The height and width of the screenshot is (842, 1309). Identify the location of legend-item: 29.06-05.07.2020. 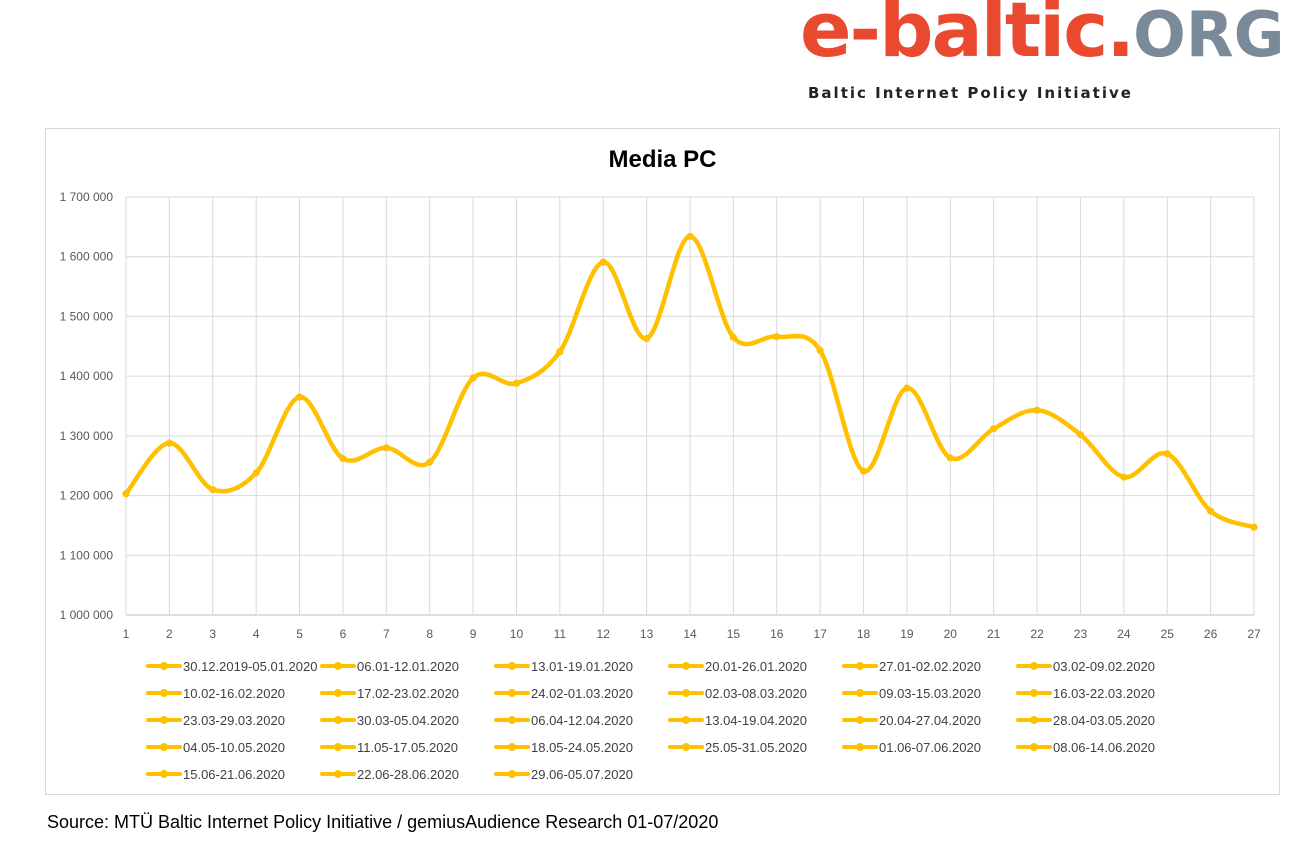
(563, 774).